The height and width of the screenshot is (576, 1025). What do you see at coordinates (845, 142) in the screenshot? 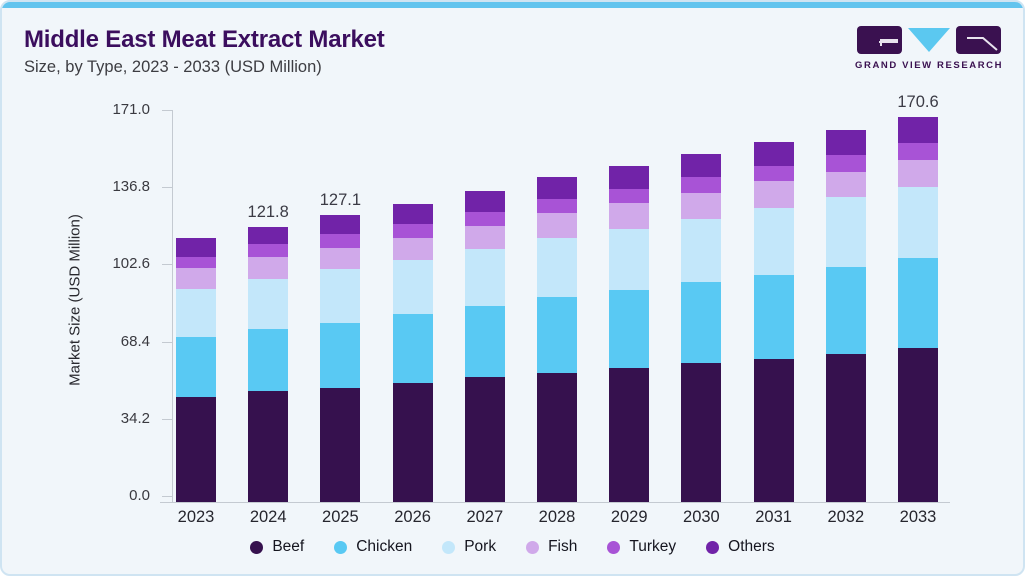
I see `bar-segment-others-2032` at bounding box center [845, 142].